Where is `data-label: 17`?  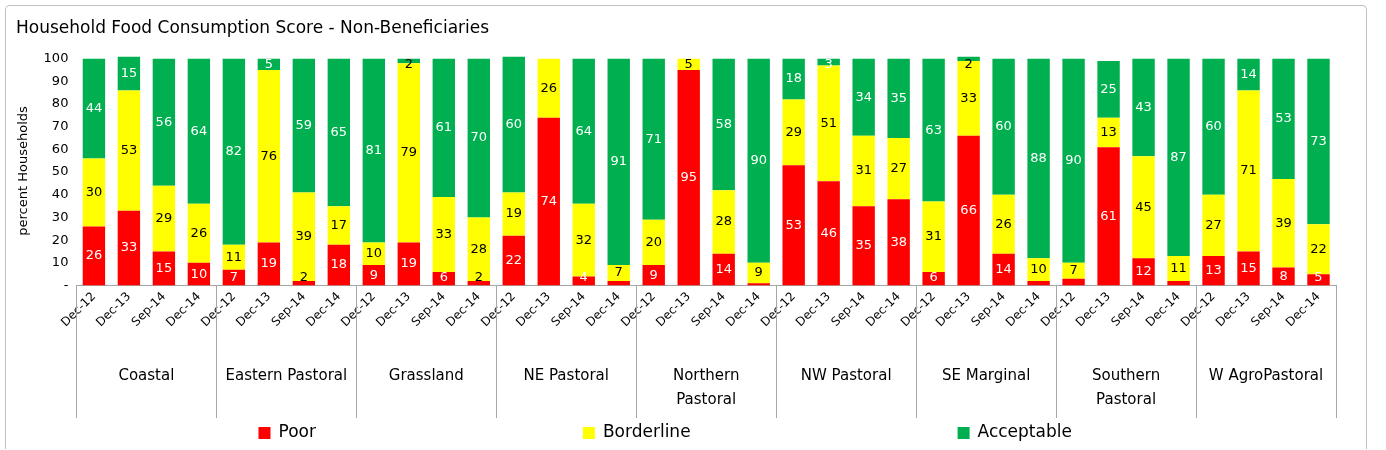
data-label: 17 is located at coordinates (339, 224).